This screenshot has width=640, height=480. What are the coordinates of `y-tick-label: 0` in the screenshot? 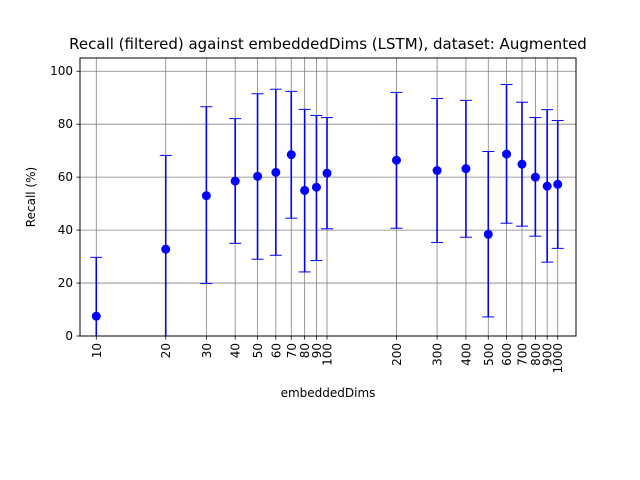 It's located at (69, 336).